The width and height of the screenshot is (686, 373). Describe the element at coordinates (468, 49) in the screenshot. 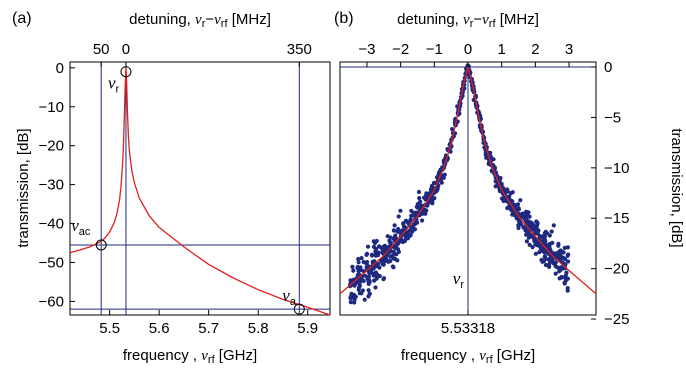

I see `panel-b-top-tick-label: 0` at that location.